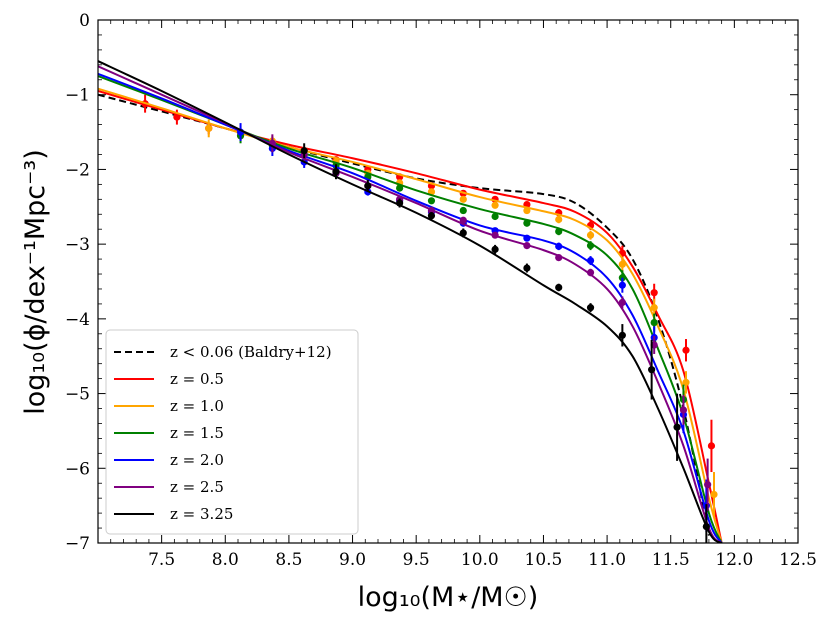  I want to click on y-axis-label: log₁₀(ϕ/dex⁻¹Mpc⁻³), so click(35, 281).